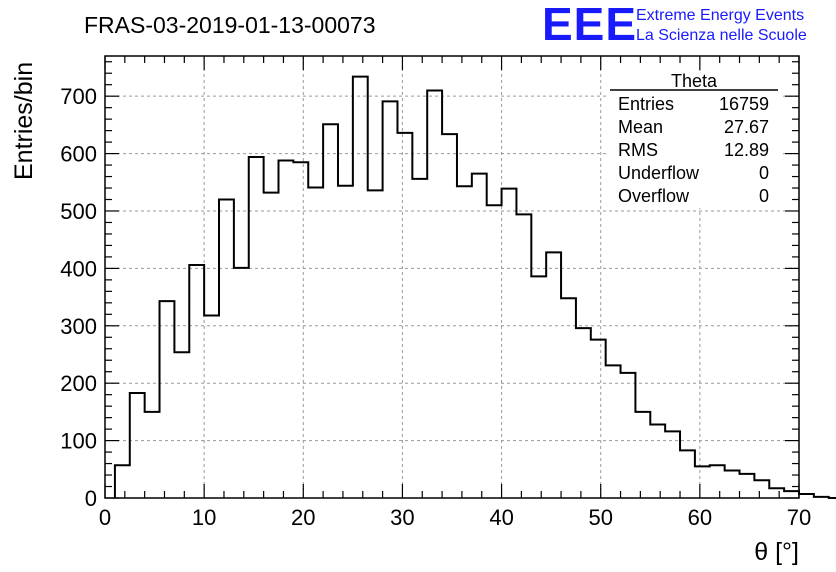 The width and height of the screenshot is (836, 572). What do you see at coordinates (91, 498) in the screenshot?
I see `y-tick-label: 0` at bounding box center [91, 498].